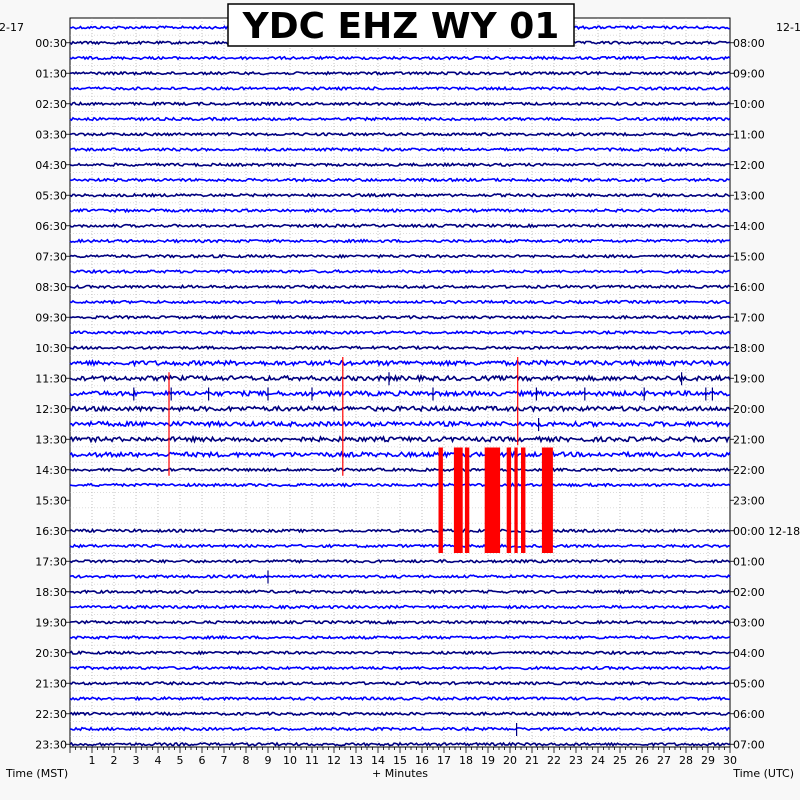  Describe the element at coordinates (400, 773) in the screenshot. I see `x-axis-label: + Minutes` at that location.